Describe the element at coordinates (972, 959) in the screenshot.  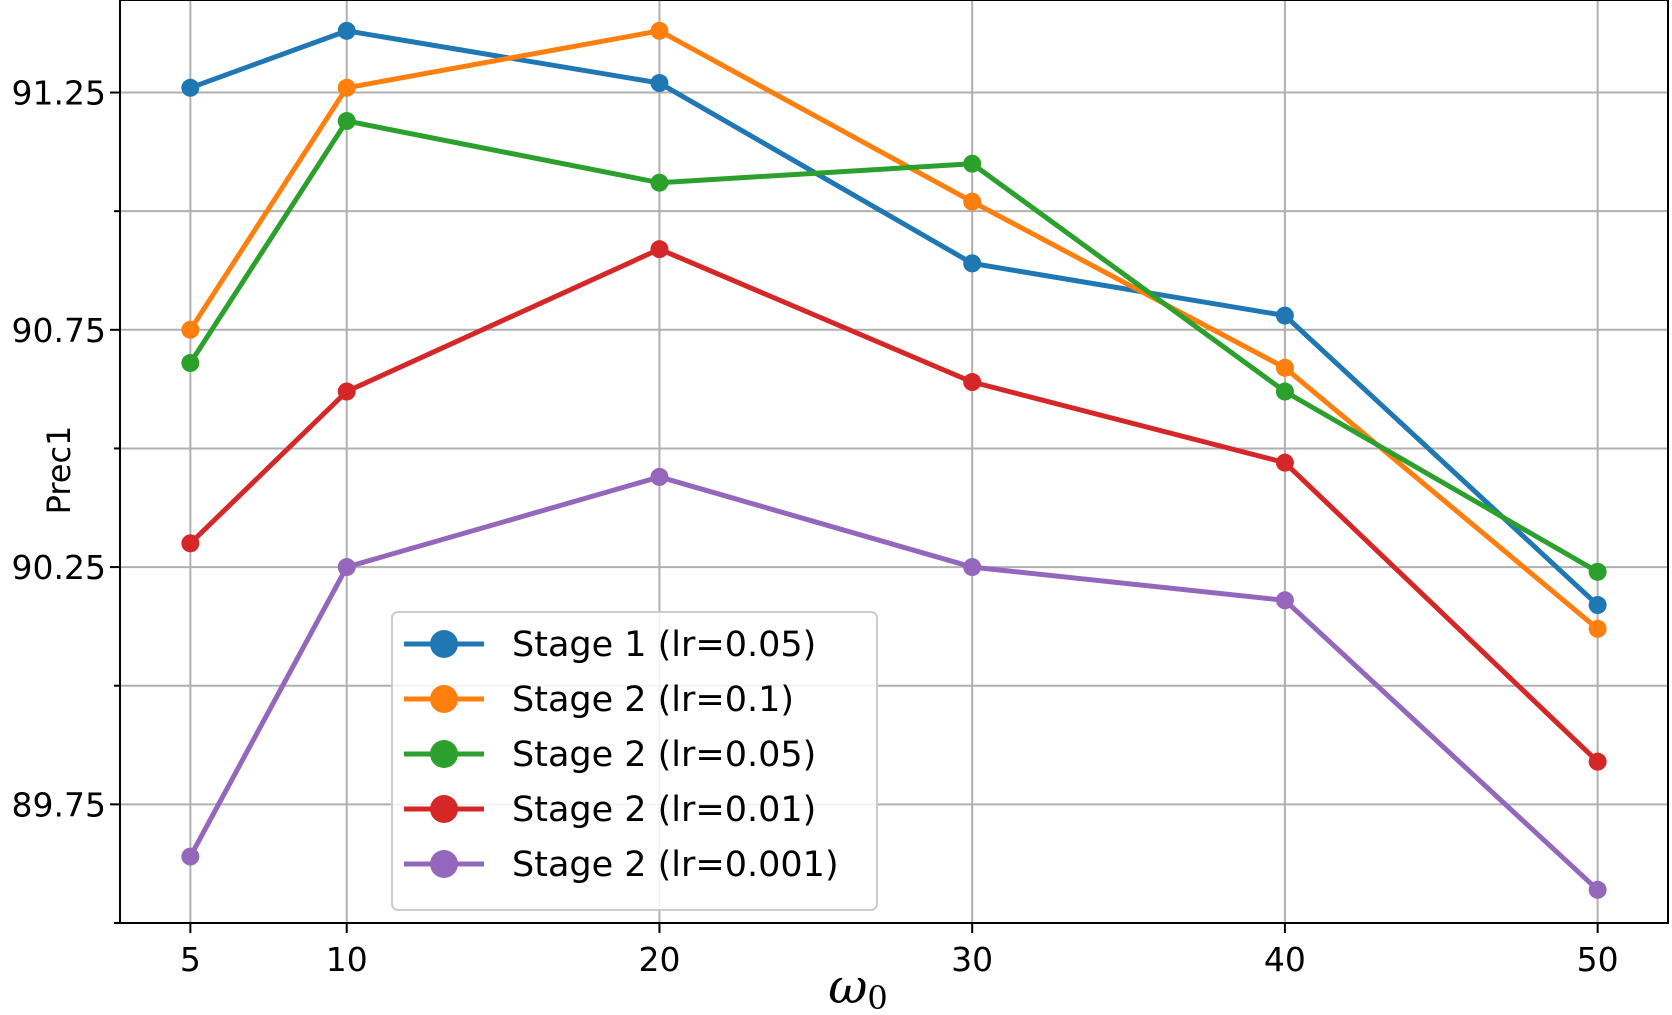
I see `x-tick-label: 30` at that location.